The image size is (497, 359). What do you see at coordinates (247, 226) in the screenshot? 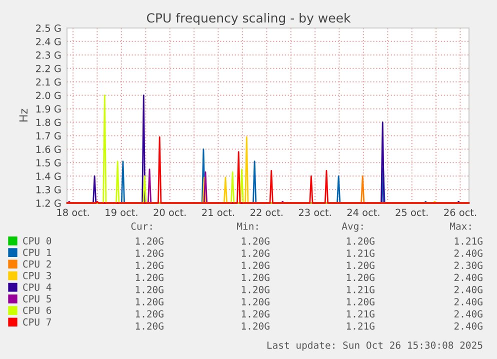
I see `text: Min:` at bounding box center [247, 226].